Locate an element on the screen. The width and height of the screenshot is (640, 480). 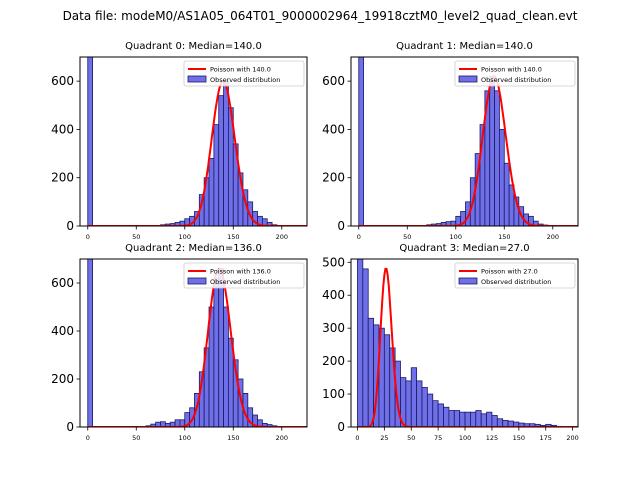
legend-poisson-label: Poisson with 136.0 is located at coordinates (240, 272).